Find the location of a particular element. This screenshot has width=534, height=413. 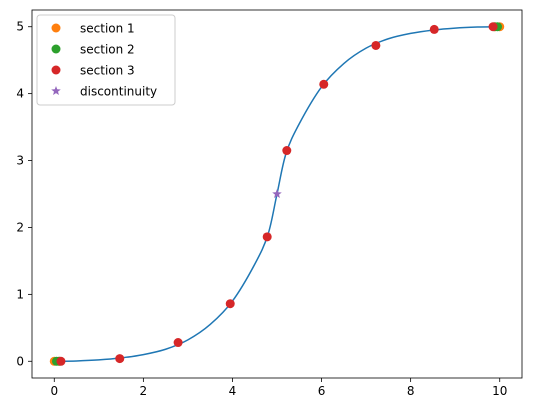

y-axis-ticks: 0 1 2 3 4 5 is located at coordinates (24, 194).